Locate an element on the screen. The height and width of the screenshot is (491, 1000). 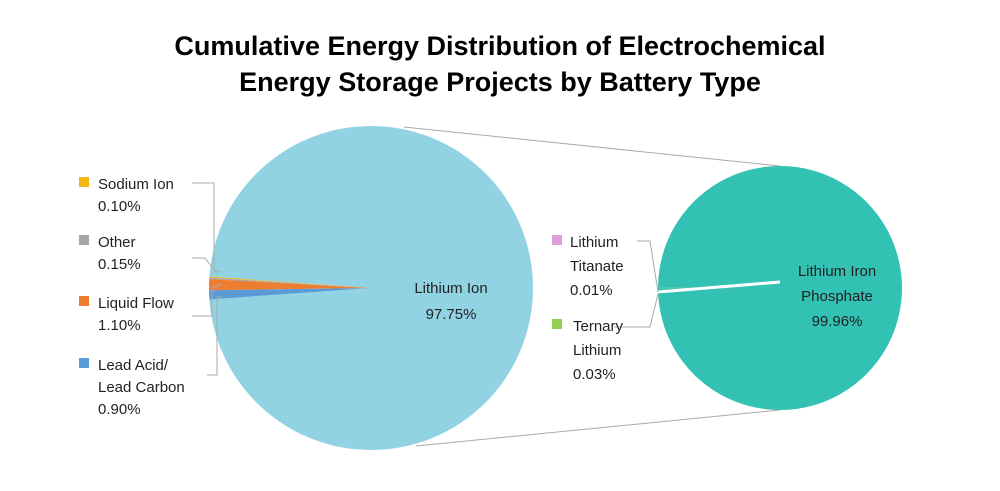
data-label-sodium-ion: Sodium Ion is located at coordinates (136, 184).